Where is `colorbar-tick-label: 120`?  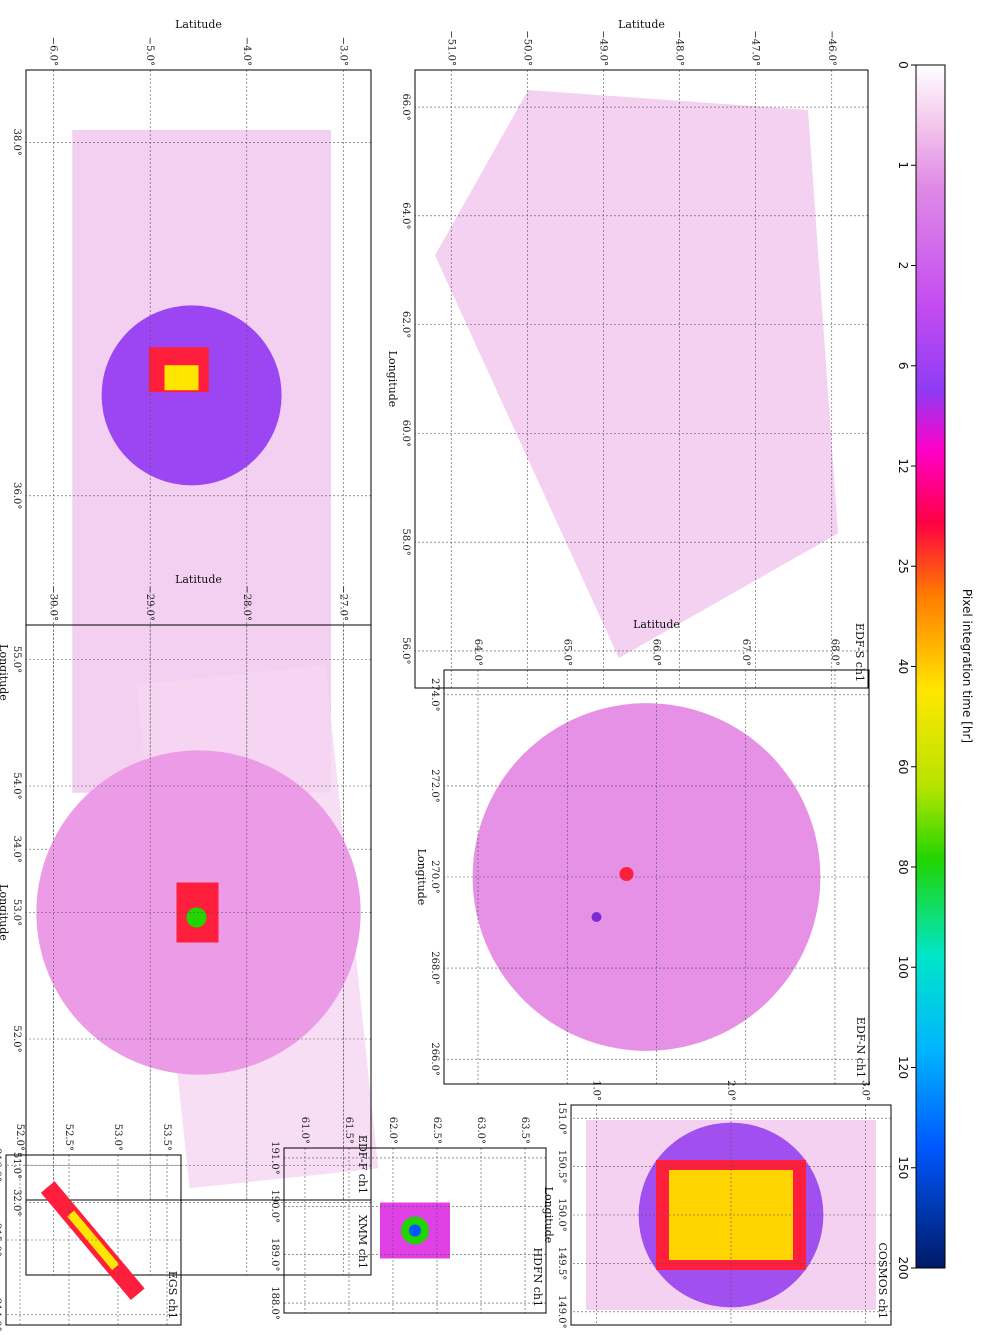
colorbar-tick-label: 120 is located at coordinates (903, 1067).